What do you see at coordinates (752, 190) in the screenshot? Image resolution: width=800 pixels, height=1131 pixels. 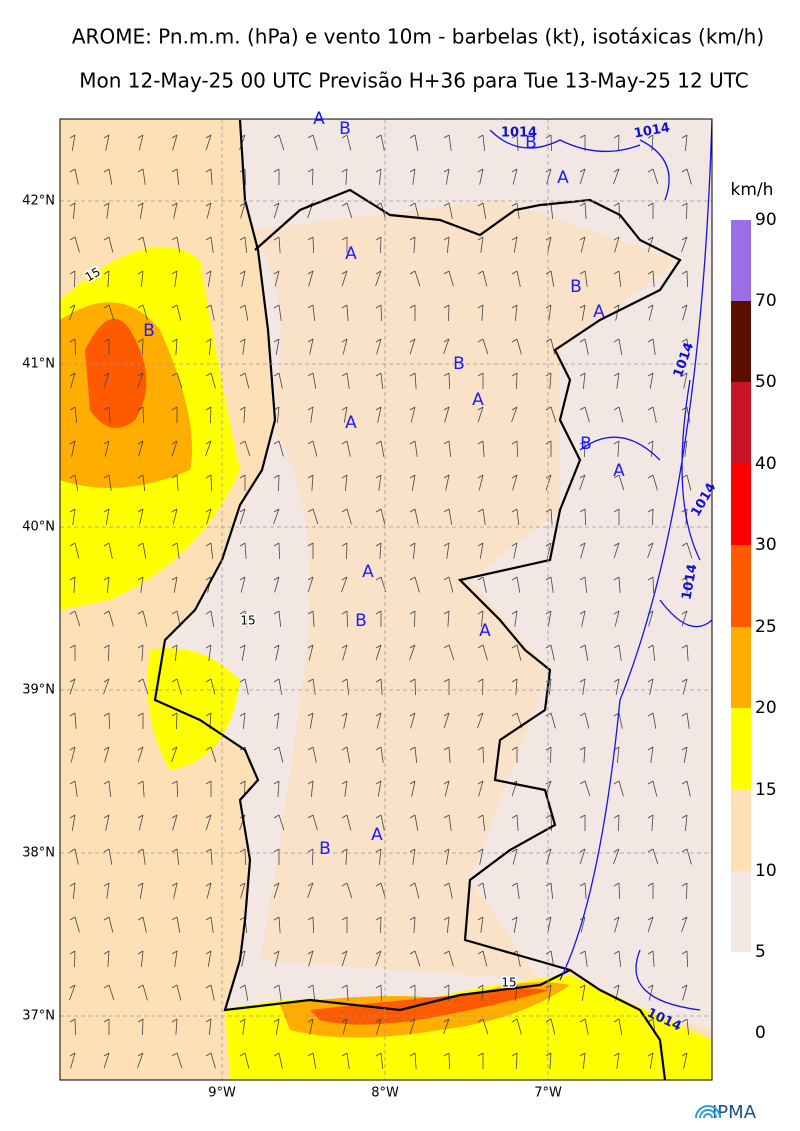 I see `colorbar-unit: km/h` at bounding box center [752, 190].